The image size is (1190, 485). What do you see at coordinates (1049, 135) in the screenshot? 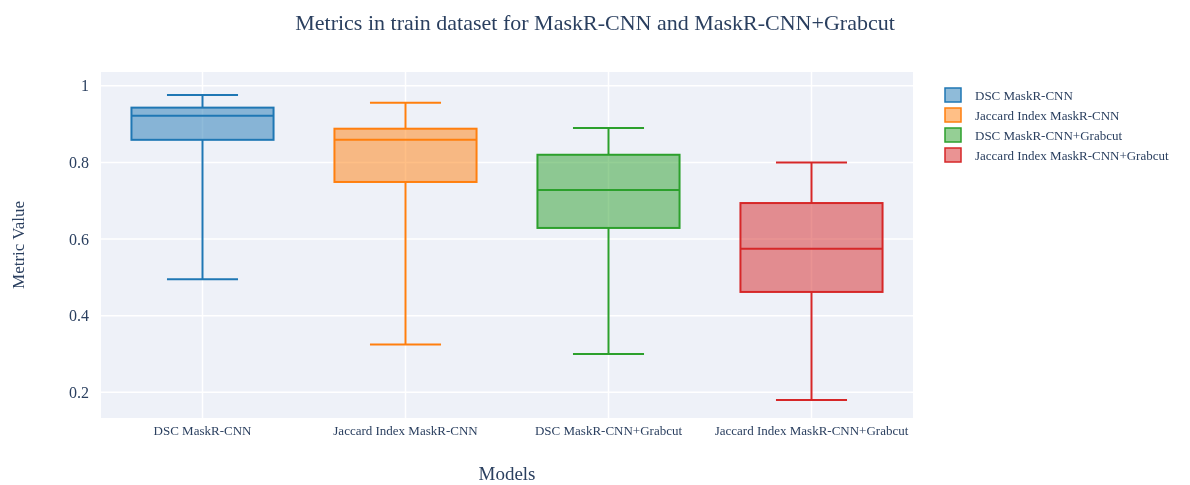
I see `legend-label: DSC MaskR-CNN+Grabcut` at bounding box center [1049, 135].